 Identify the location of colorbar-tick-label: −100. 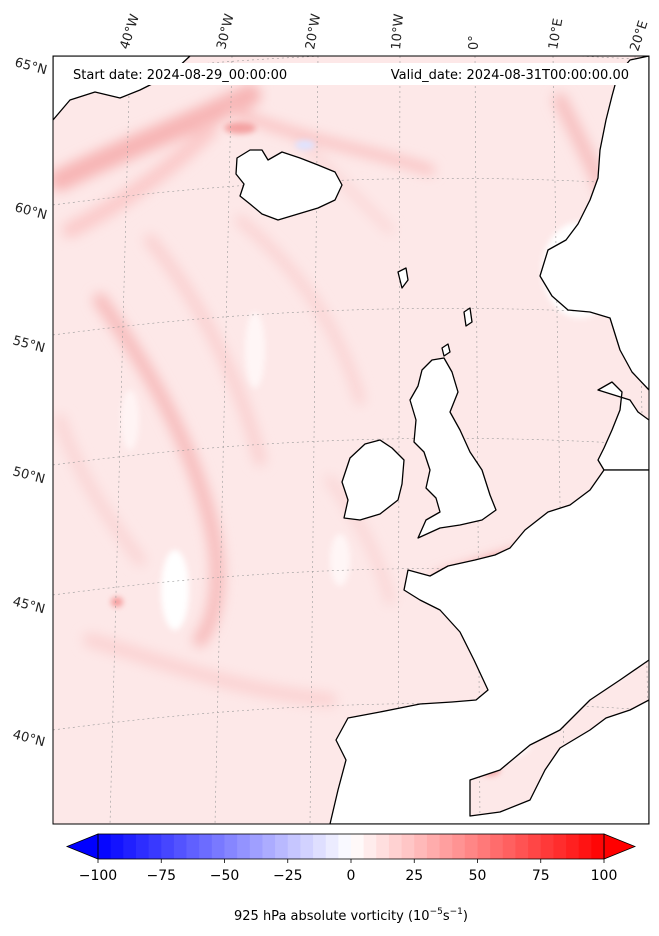
(98, 876).